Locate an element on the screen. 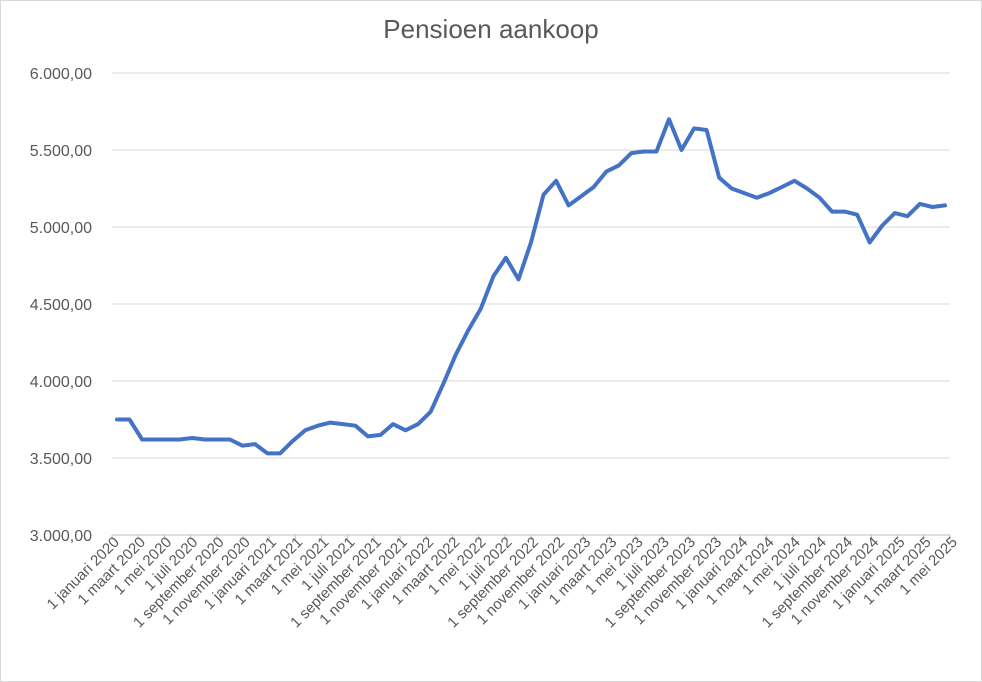 Image resolution: width=982 pixels, height=682 pixels. y-tick-label: 5.000,00 is located at coordinates (61, 228).